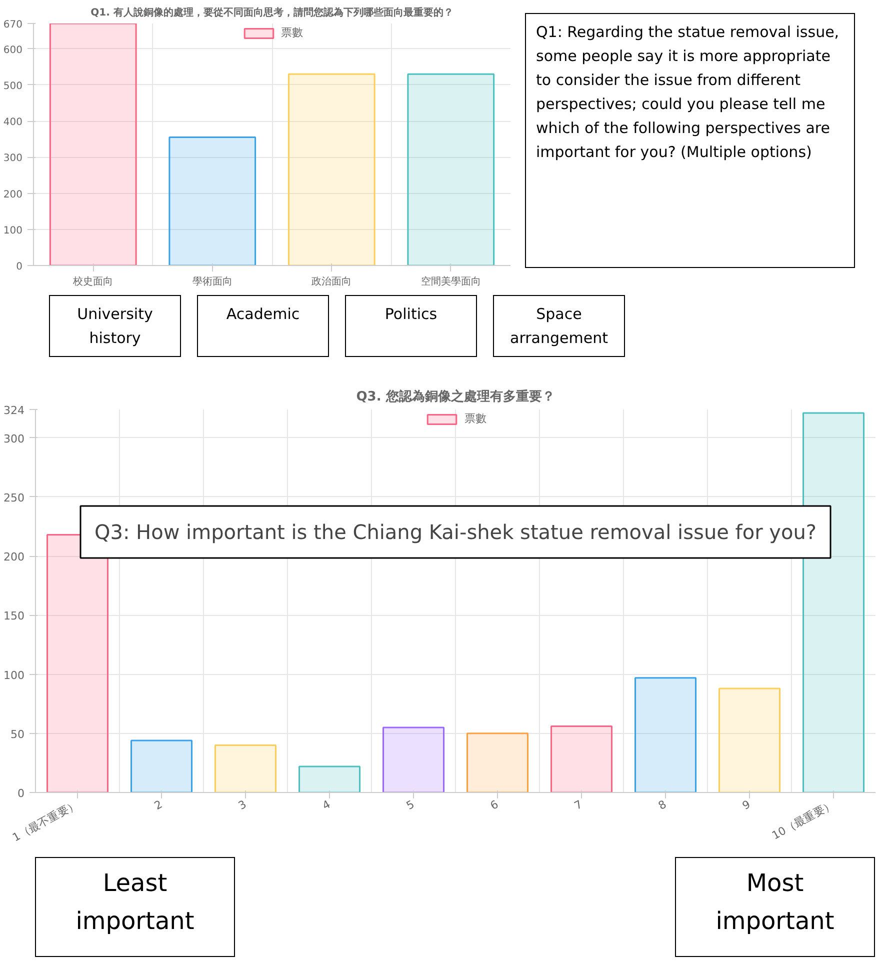 The height and width of the screenshot is (976, 890). What do you see at coordinates (242, 805) in the screenshot?
I see `x-tick-label: 3` at bounding box center [242, 805].